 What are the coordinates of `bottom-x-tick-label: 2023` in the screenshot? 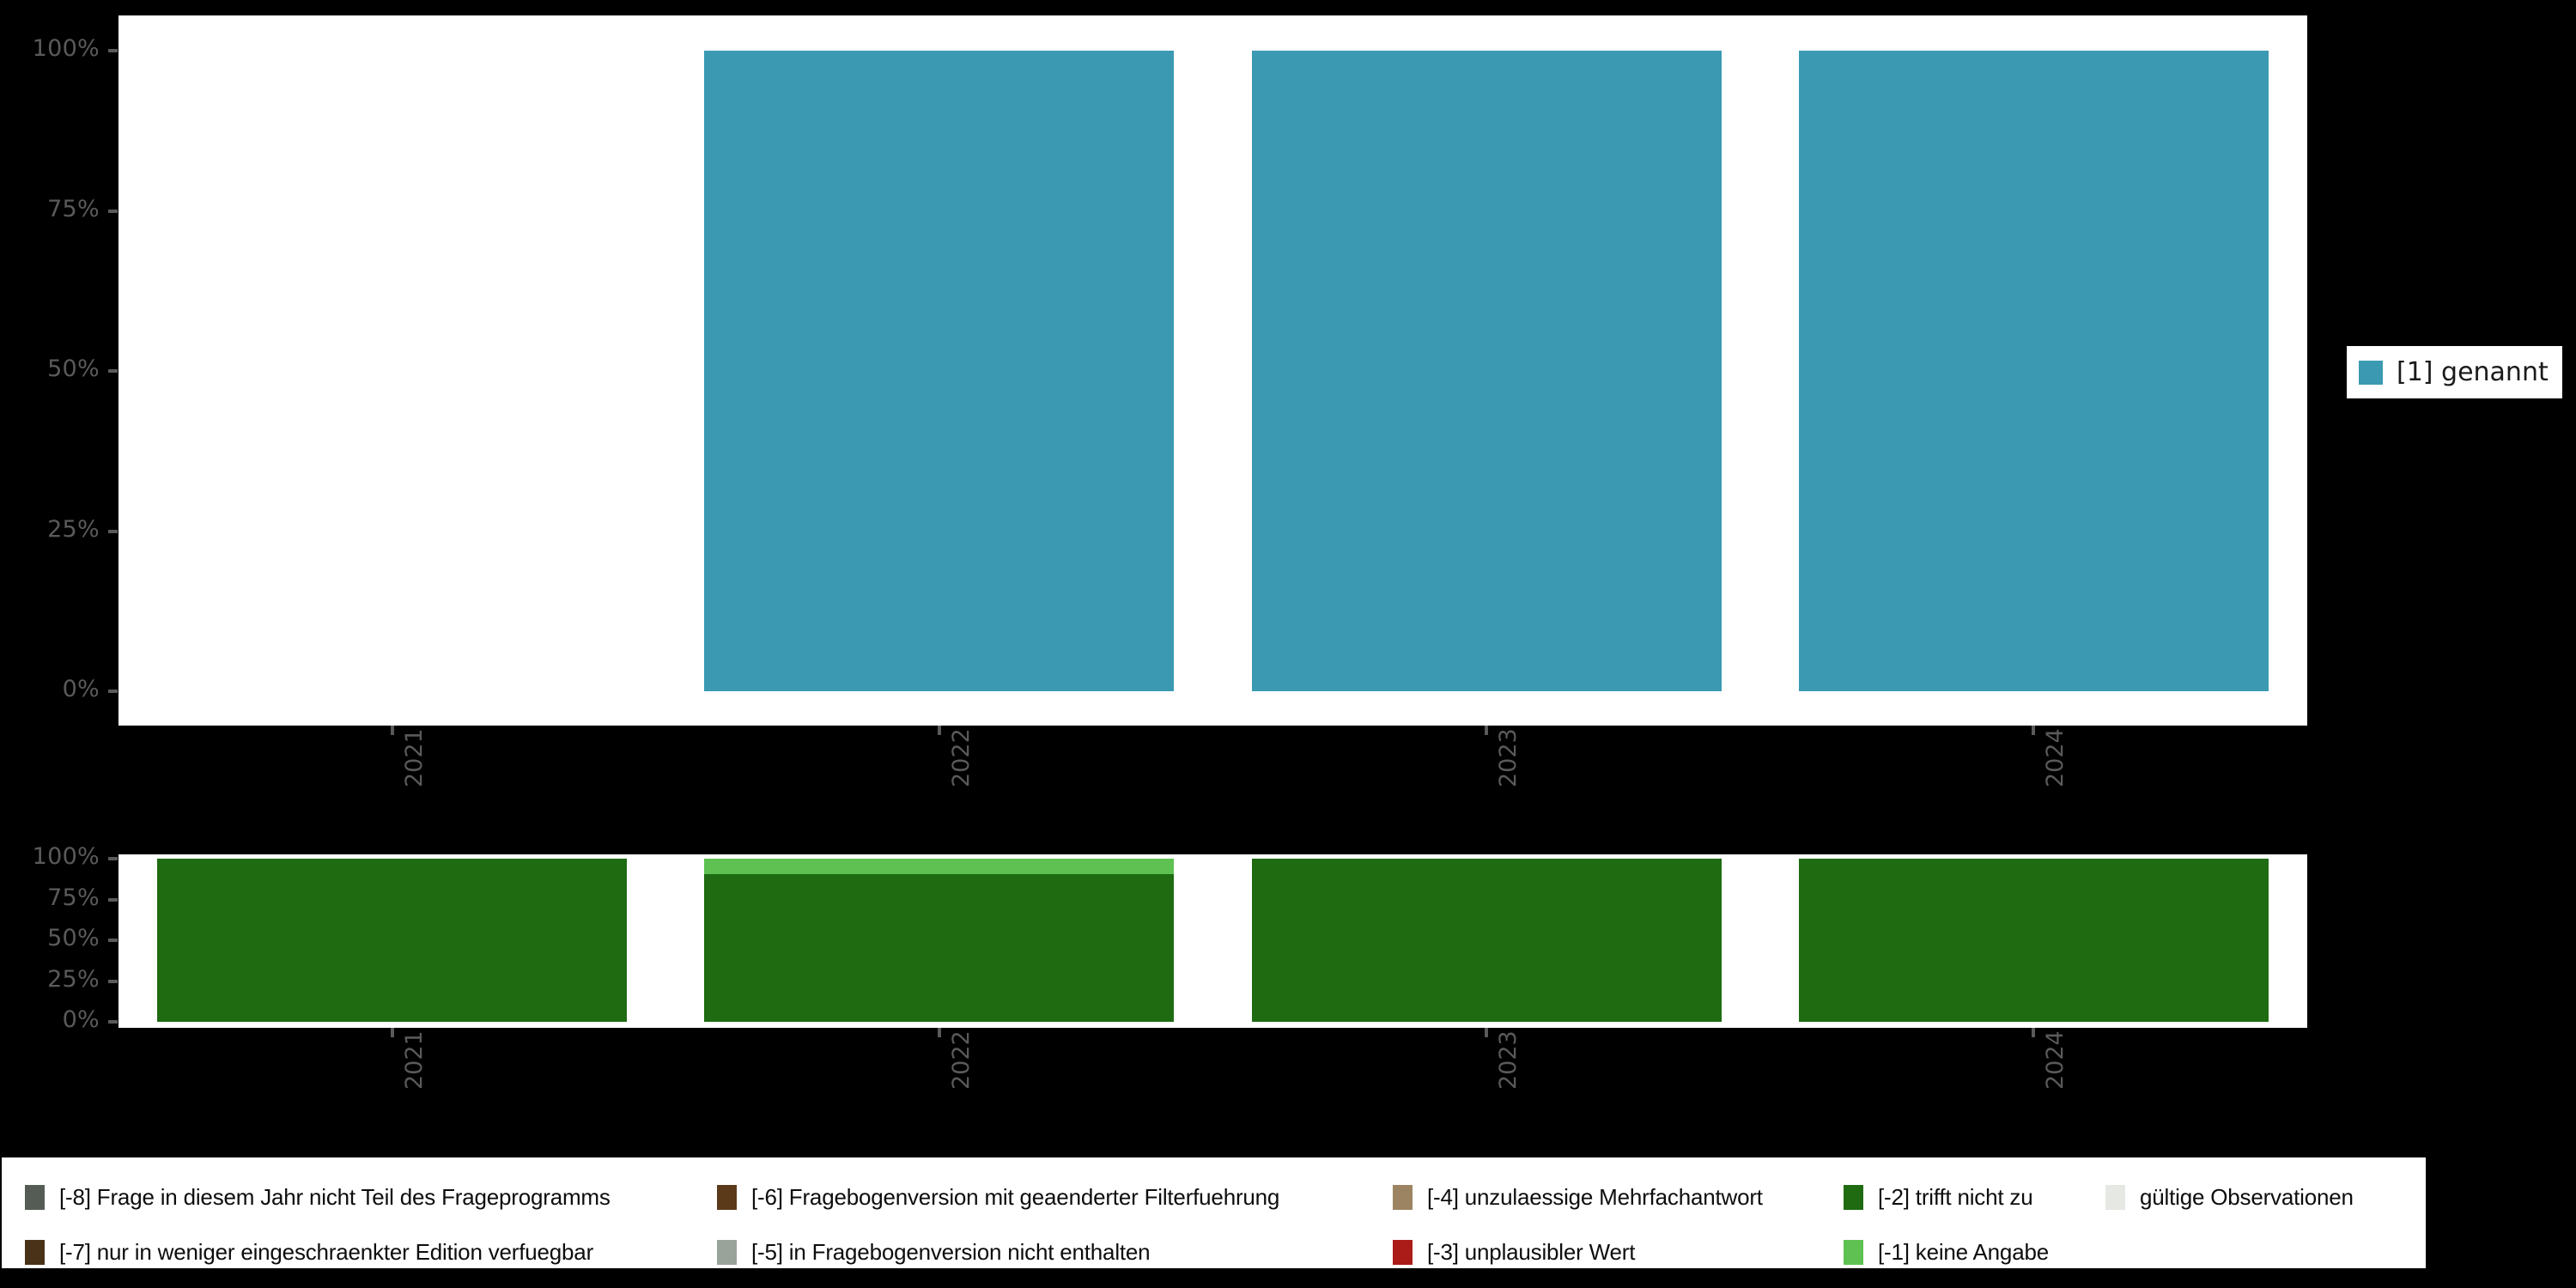 It's located at (1508, 1060).